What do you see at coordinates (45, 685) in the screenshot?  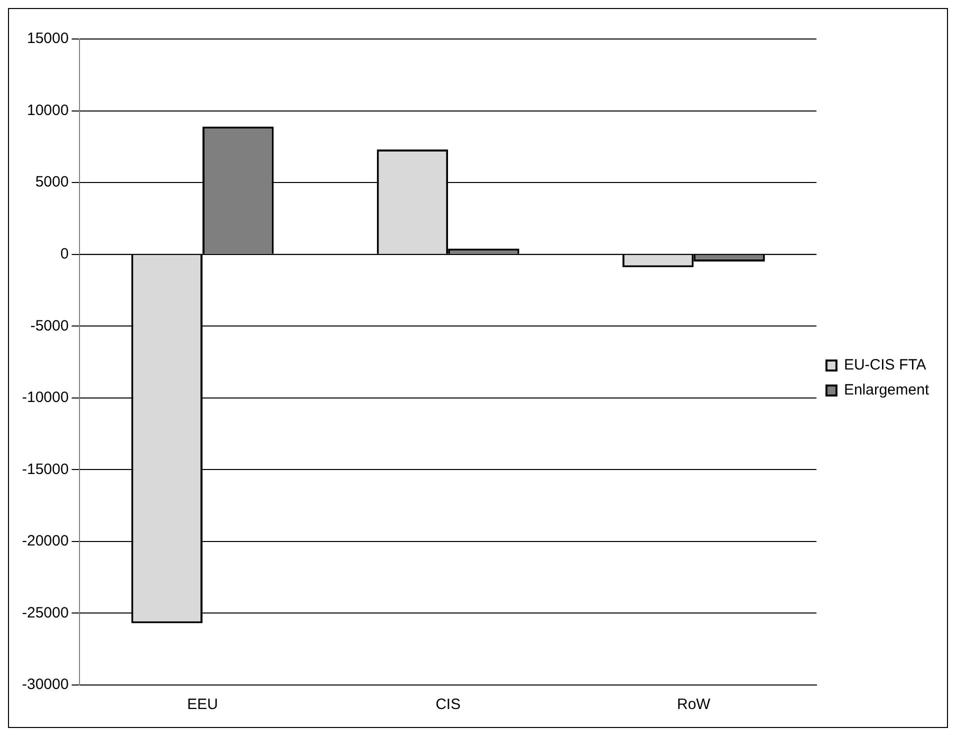 I see `y-tick-label: -30000` at bounding box center [45, 685].